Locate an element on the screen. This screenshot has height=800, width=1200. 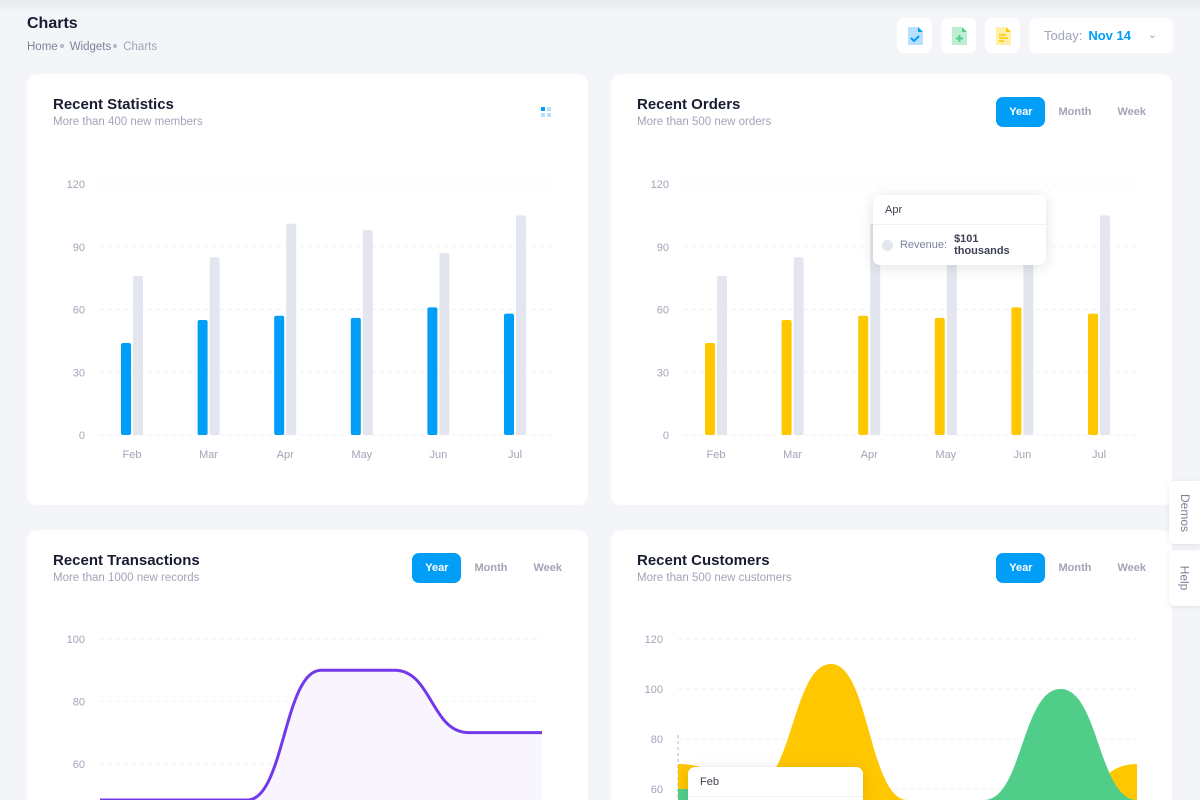
chart-3: 60 80 100 120 is located at coordinates (891, 717).